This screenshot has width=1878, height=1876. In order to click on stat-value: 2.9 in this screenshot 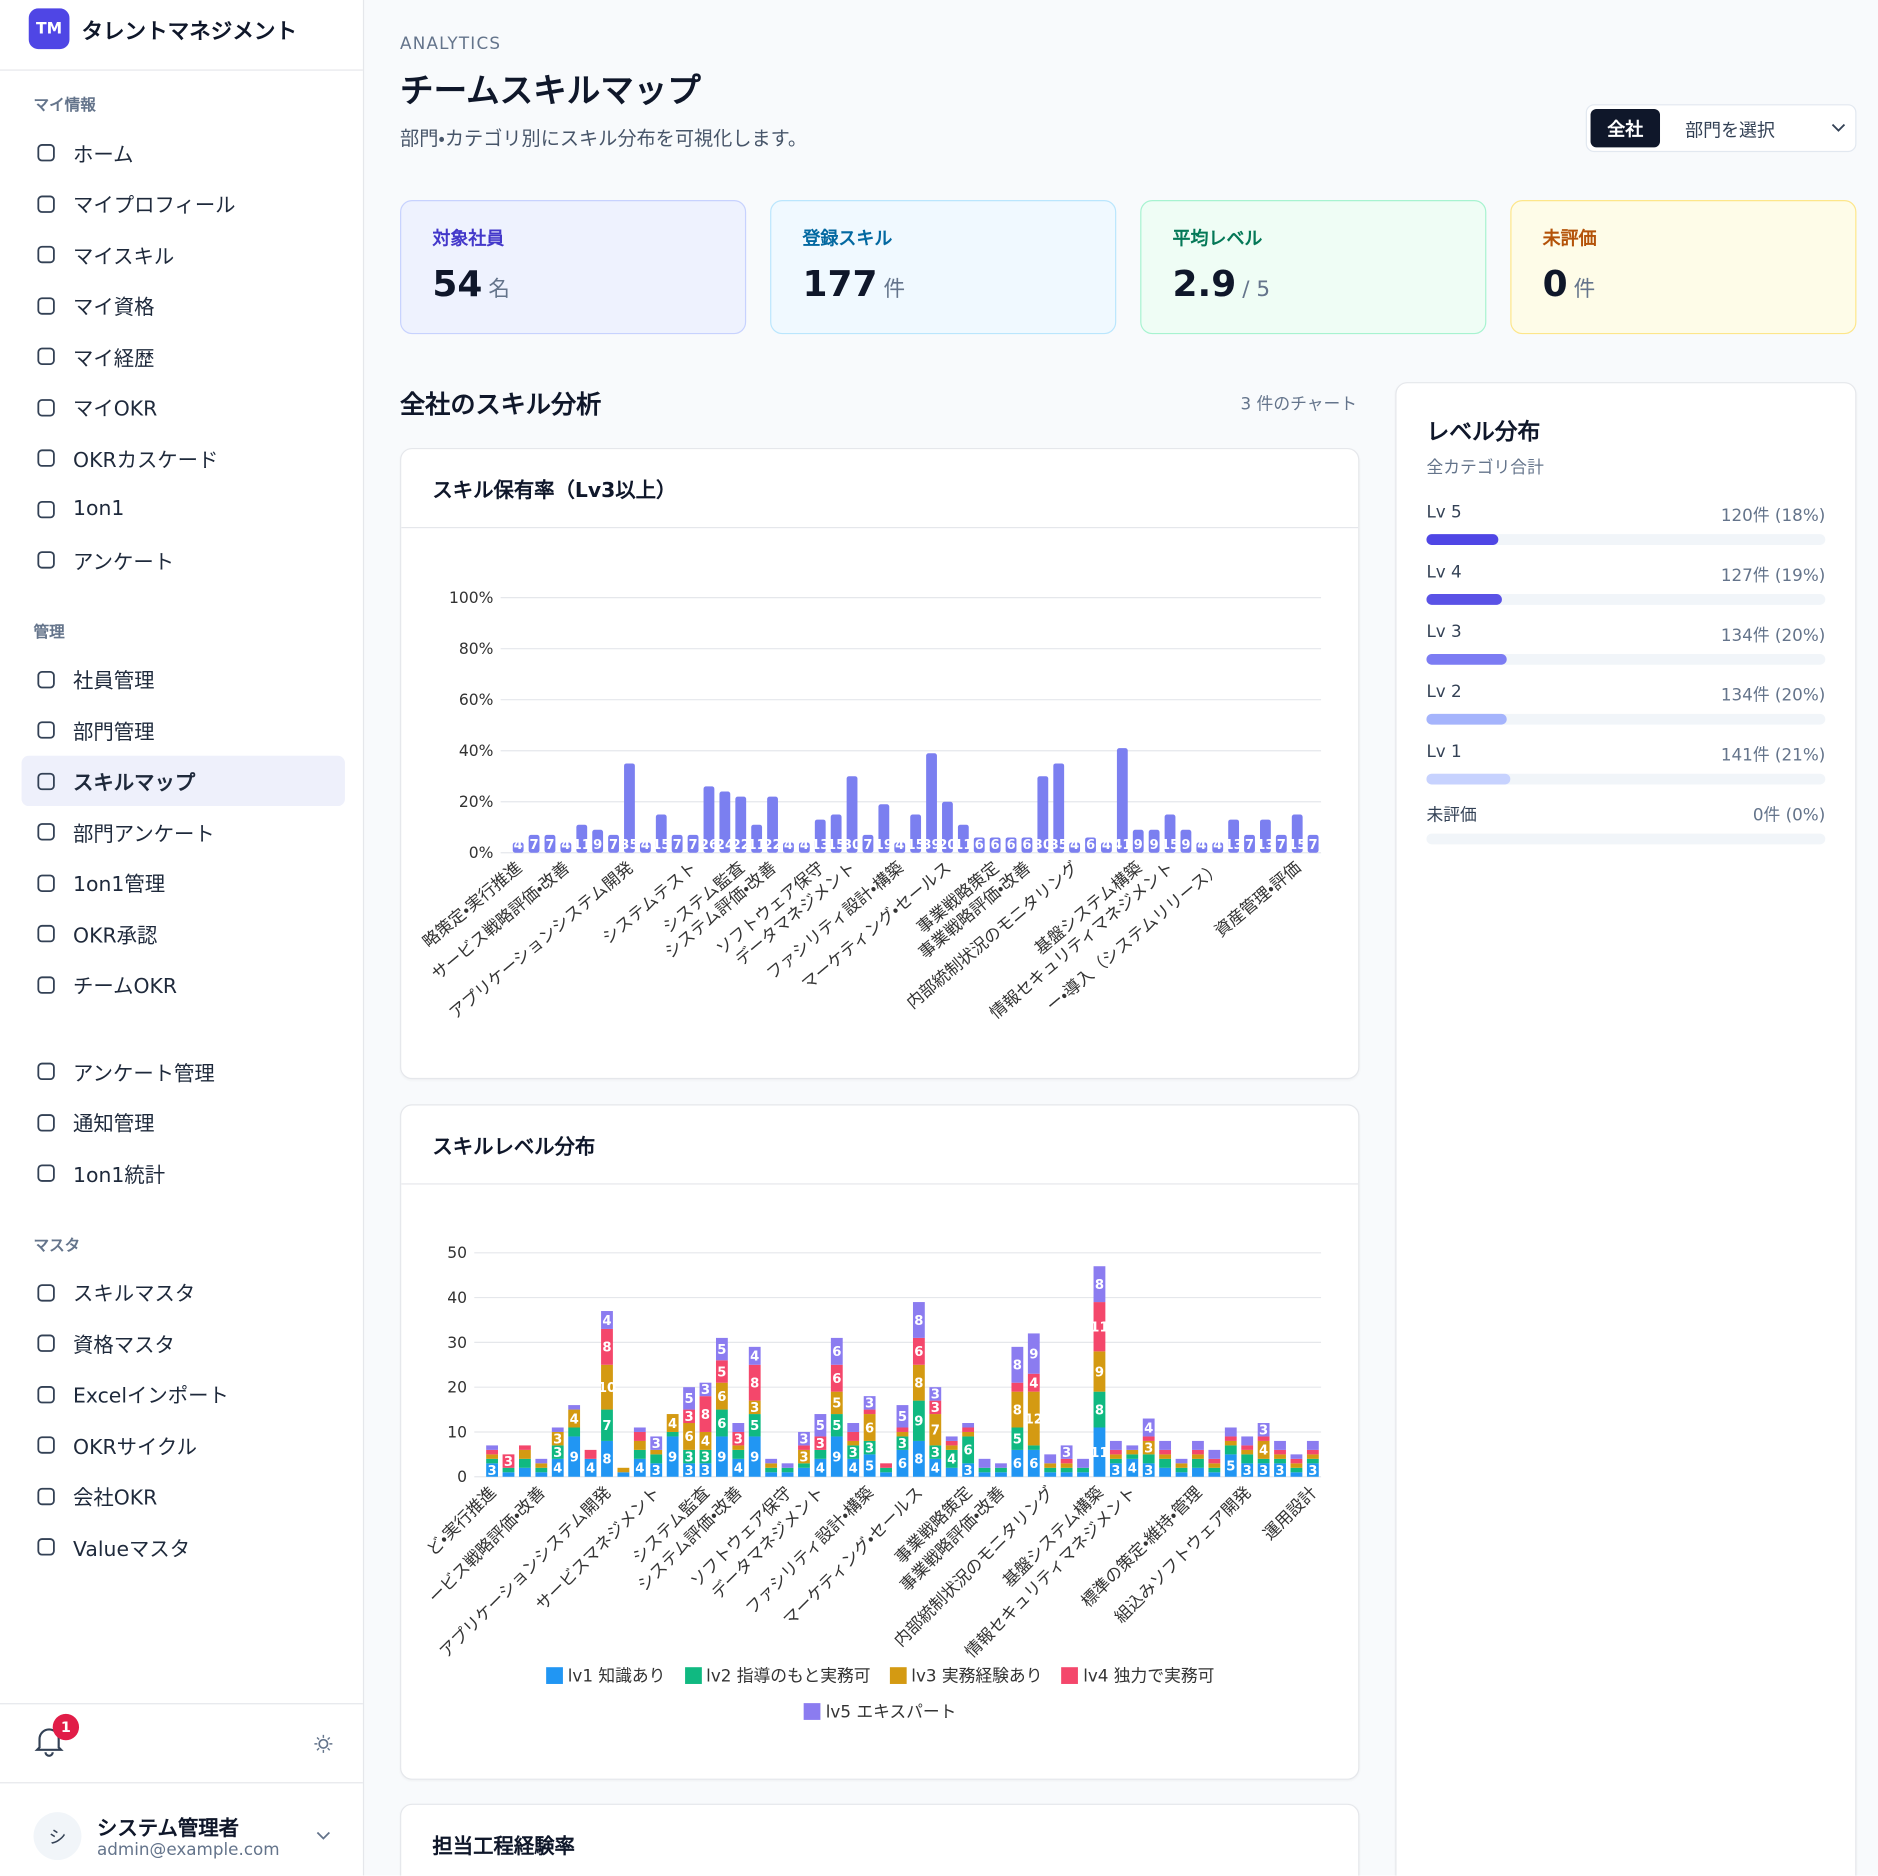, I will do `click(1204, 284)`.